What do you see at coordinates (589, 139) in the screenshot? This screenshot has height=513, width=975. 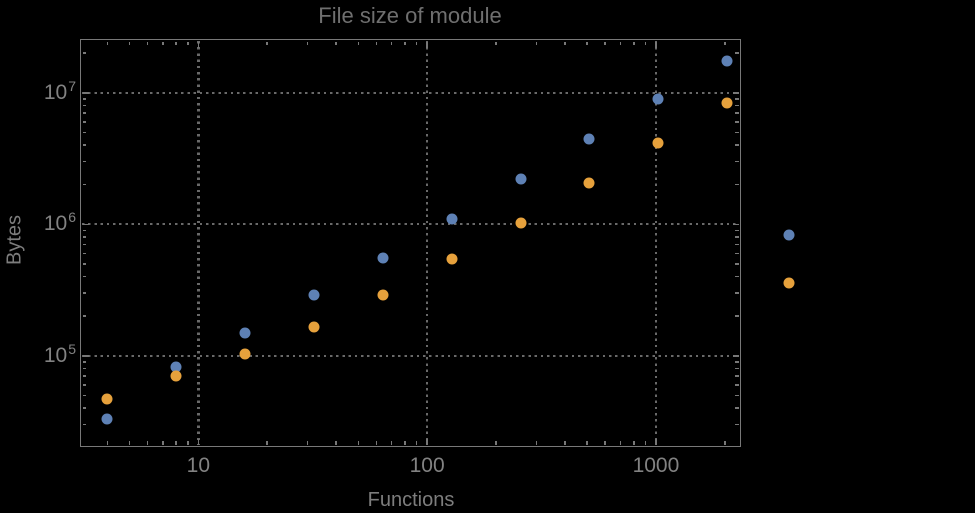 I see `point-blue-x512` at bounding box center [589, 139].